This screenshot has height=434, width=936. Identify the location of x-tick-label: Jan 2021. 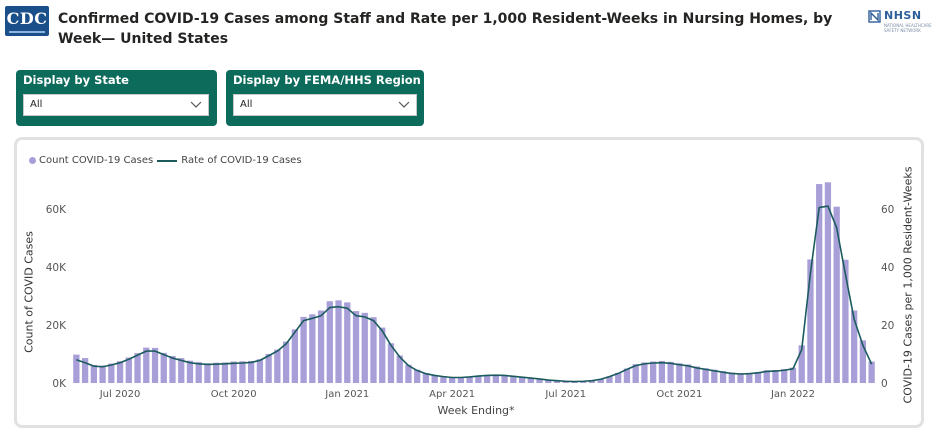
(346, 394).